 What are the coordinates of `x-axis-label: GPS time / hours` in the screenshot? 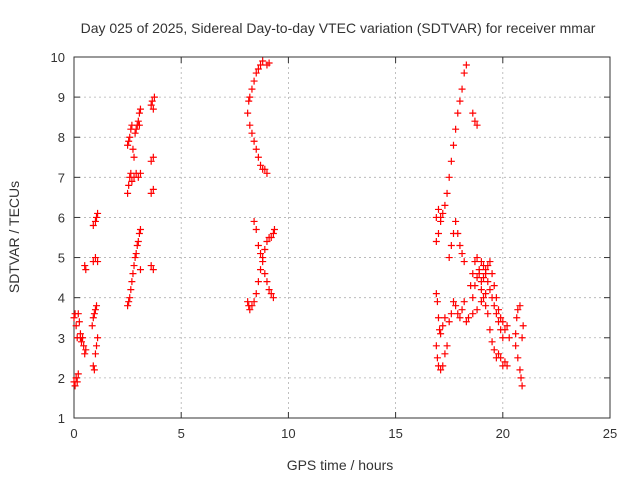 It's located at (340, 465).